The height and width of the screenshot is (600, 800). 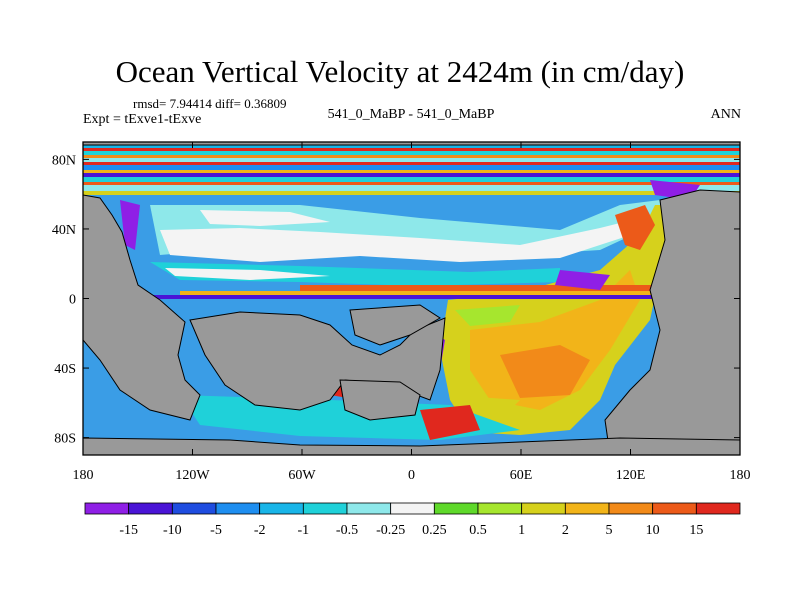 What do you see at coordinates (303, 530) in the screenshot?
I see `colorbar-label: -1` at bounding box center [303, 530].